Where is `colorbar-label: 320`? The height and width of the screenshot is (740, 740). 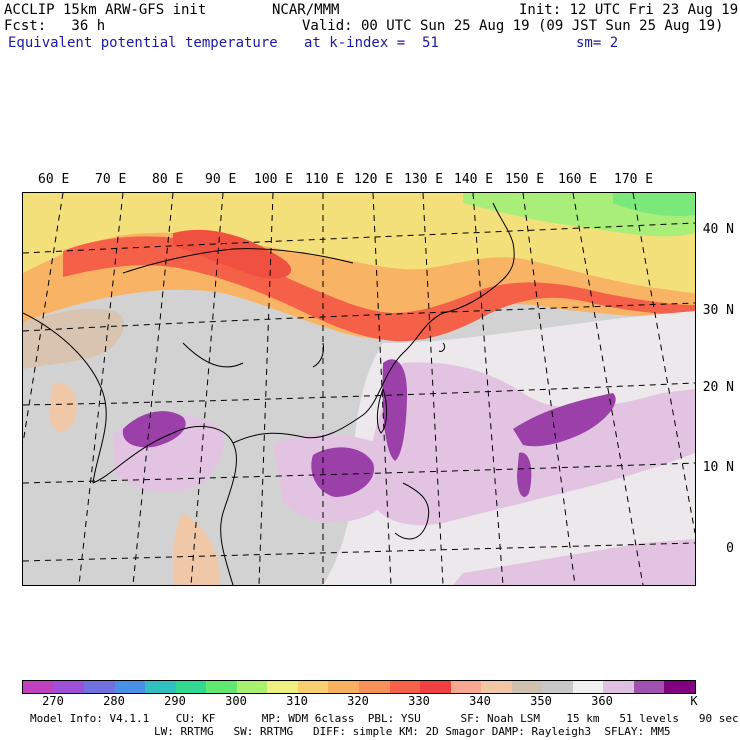
colorbar-label: 320 is located at coordinates (358, 701).